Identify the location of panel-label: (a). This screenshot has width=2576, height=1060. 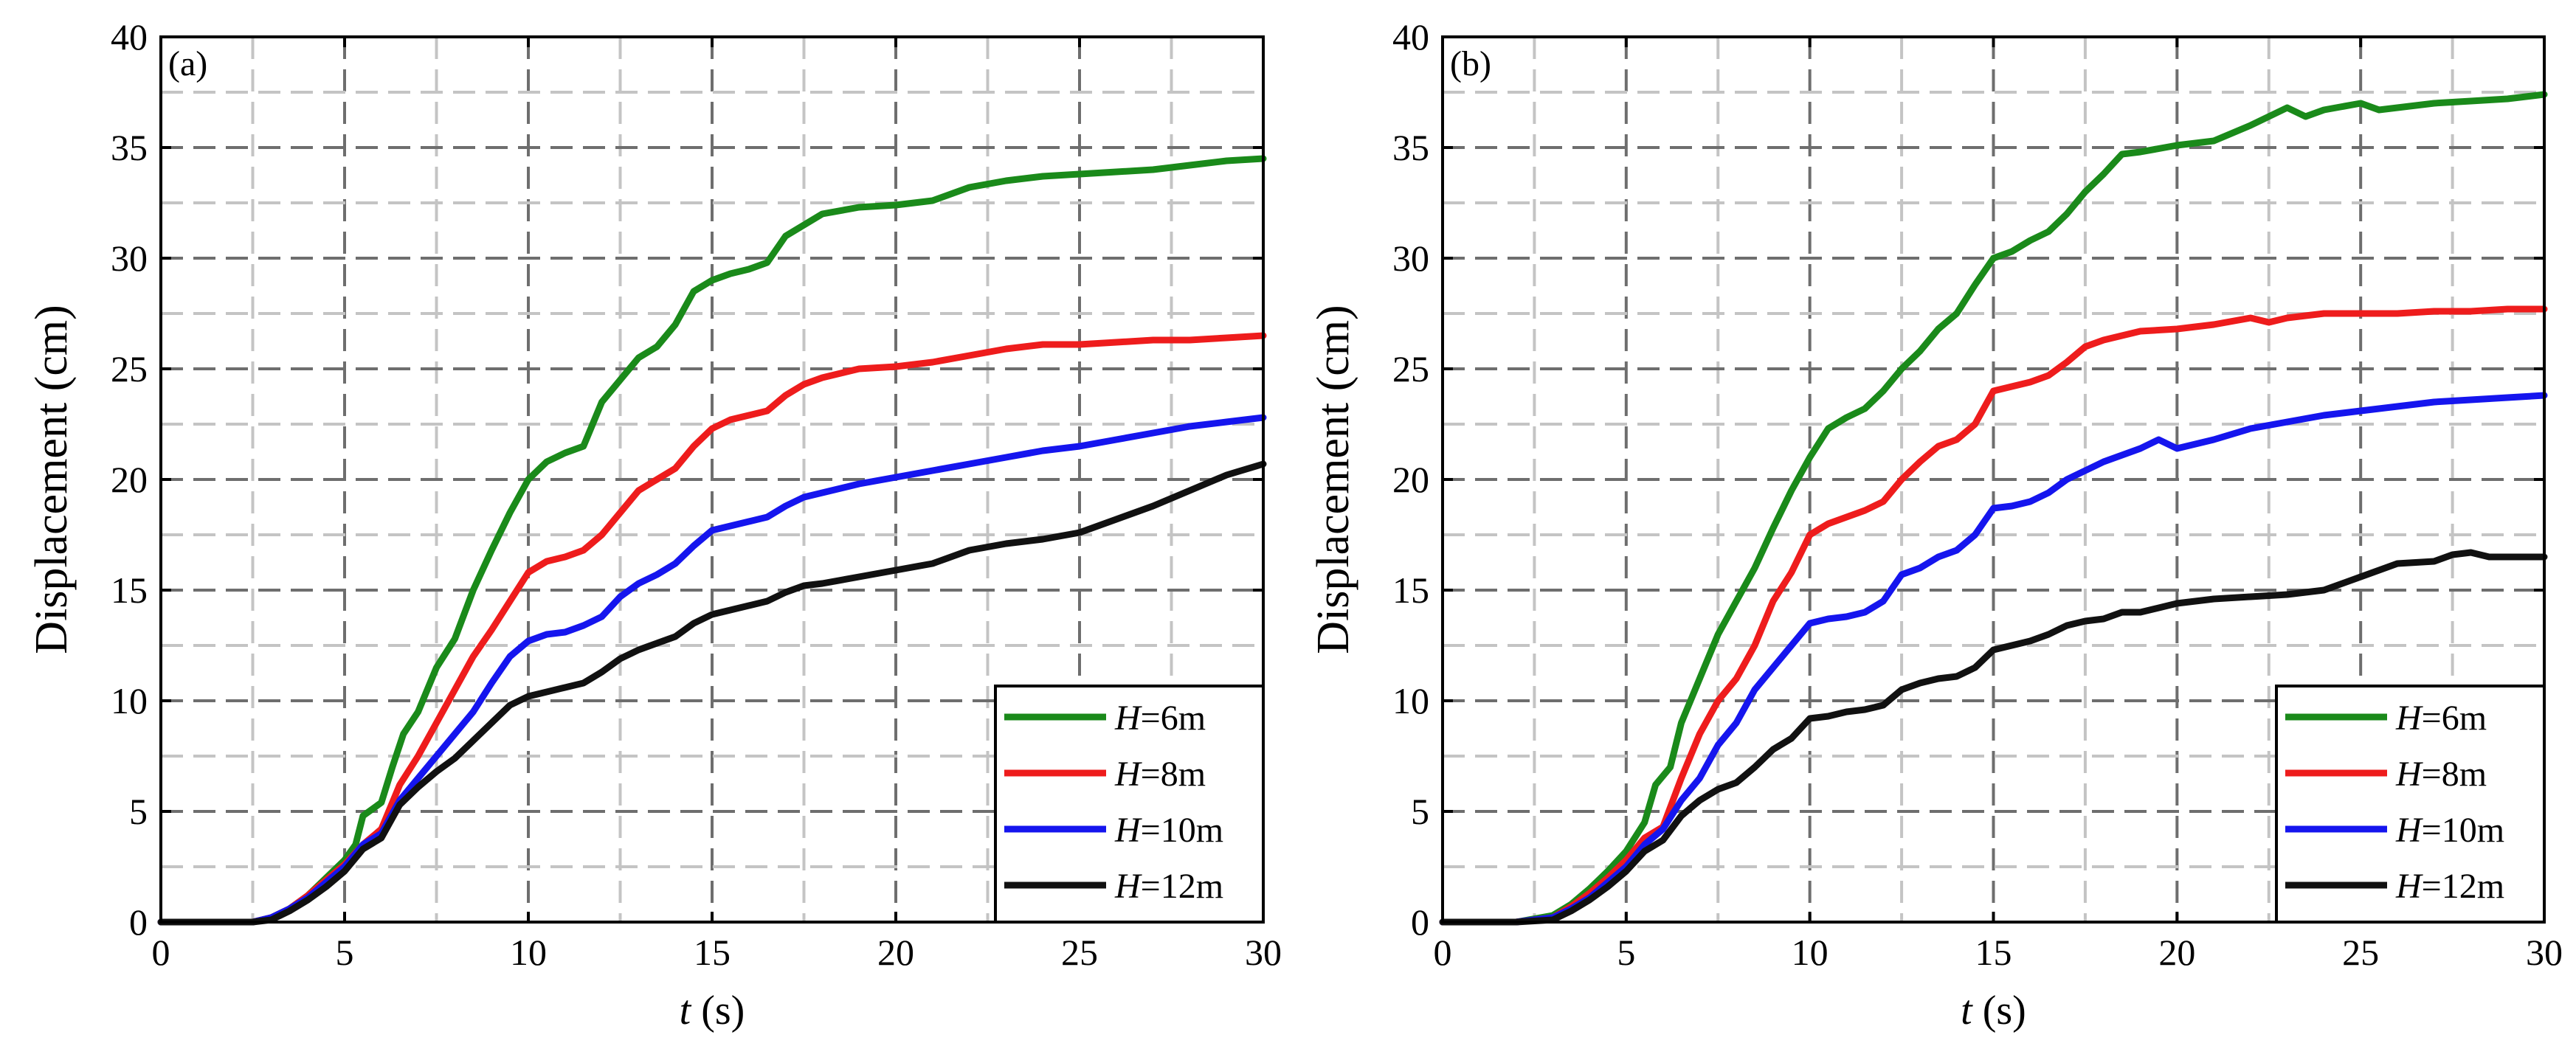
(187, 63).